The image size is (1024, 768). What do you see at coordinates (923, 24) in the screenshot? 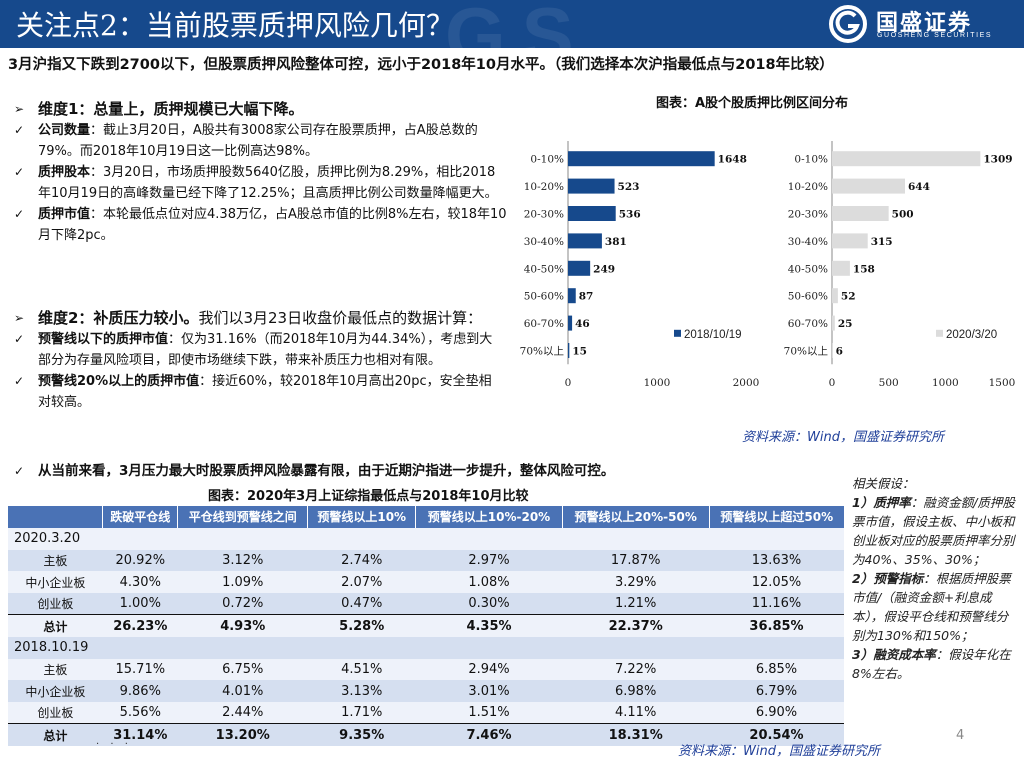
I see `company-logo: 国盛证券 GUOSHENG SECURITIES` at bounding box center [923, 24].